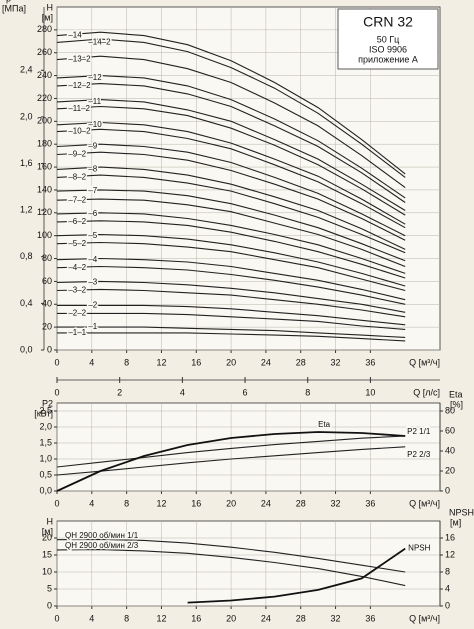 Image resolution: width=474 pixels, height=629 pixels. Describe the element at coordinates (77, 313) in the screenshot. I see `series-label: –2–2` at that location.